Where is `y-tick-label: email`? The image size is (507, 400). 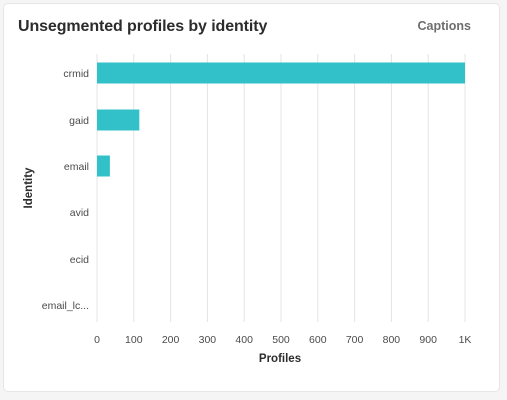
y-tick-label: email is located at coordinates (76, 167).